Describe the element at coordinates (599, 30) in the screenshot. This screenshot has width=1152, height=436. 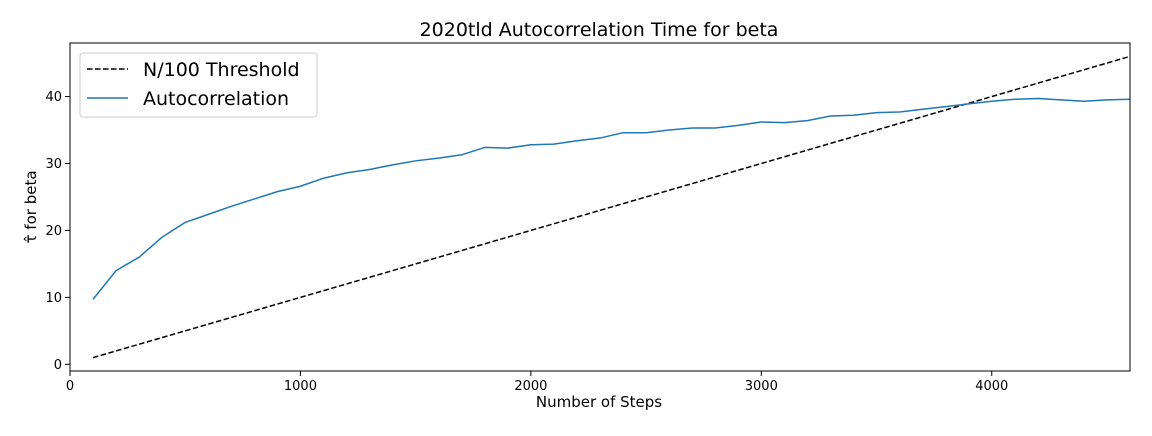
I see `chart-title: 2020tld Autocorrelation Time for beta` at that location.